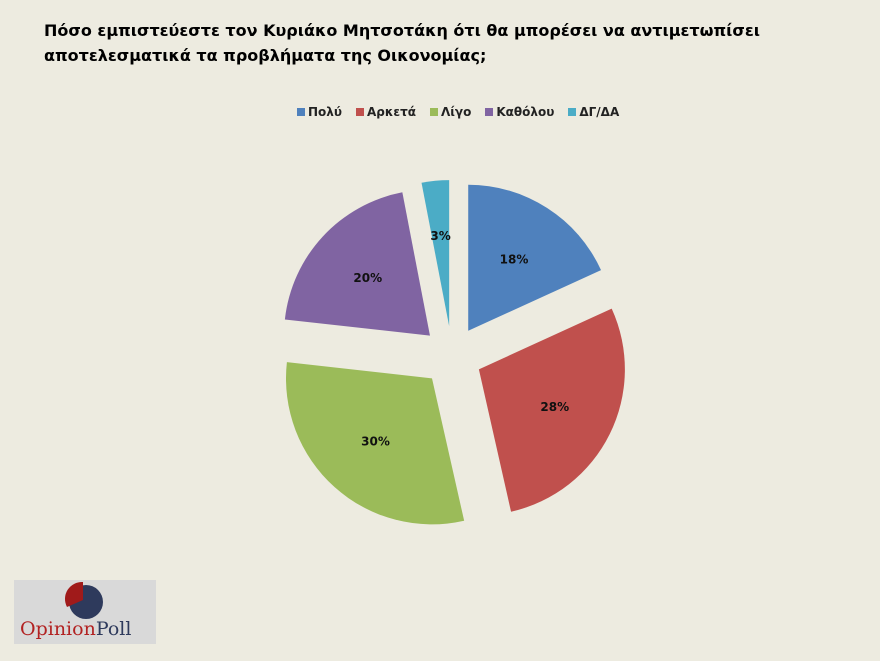 This screenshot has width=880, height=661. Describe the element at coordinates (554, 407) in the screenshot. I see `data-label-arketa: 28%` at that location.